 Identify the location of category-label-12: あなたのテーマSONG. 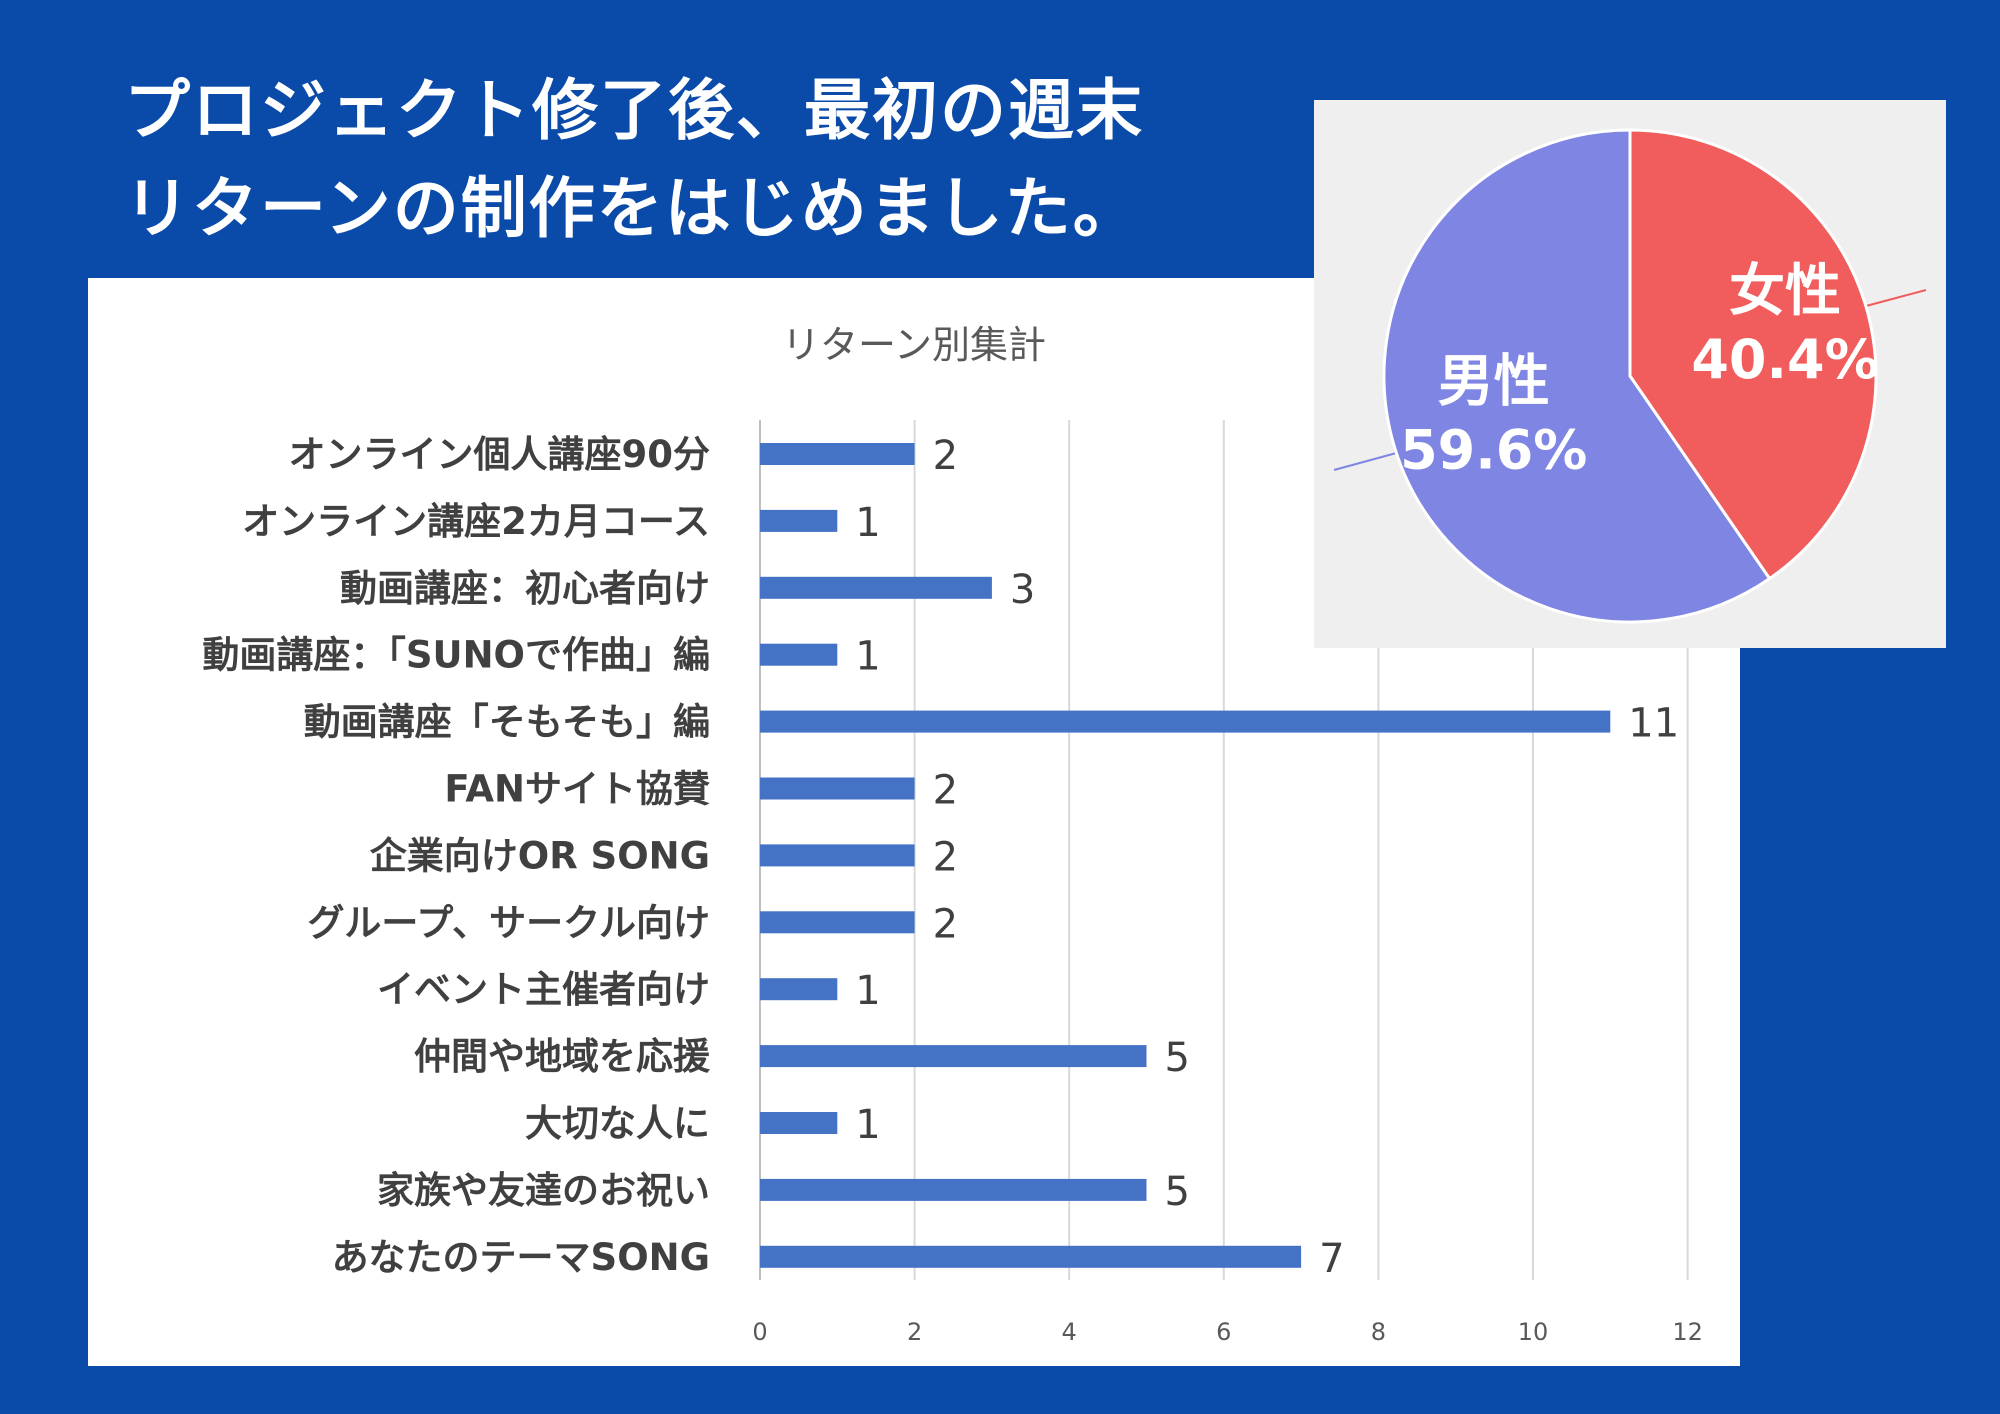
(521, 1257).